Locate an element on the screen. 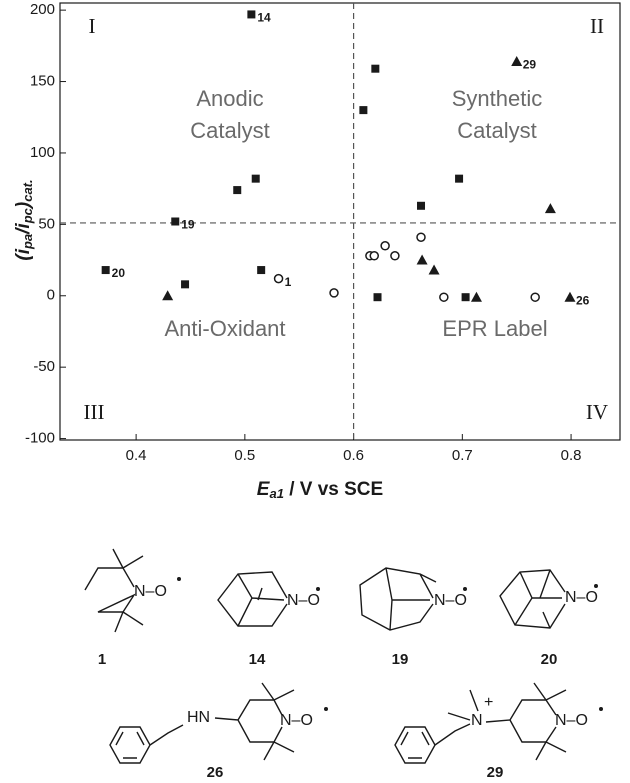 The width and height of the screenshot is (630, 783). structure-1: N–O 1 is located at coordinates (132, 608).